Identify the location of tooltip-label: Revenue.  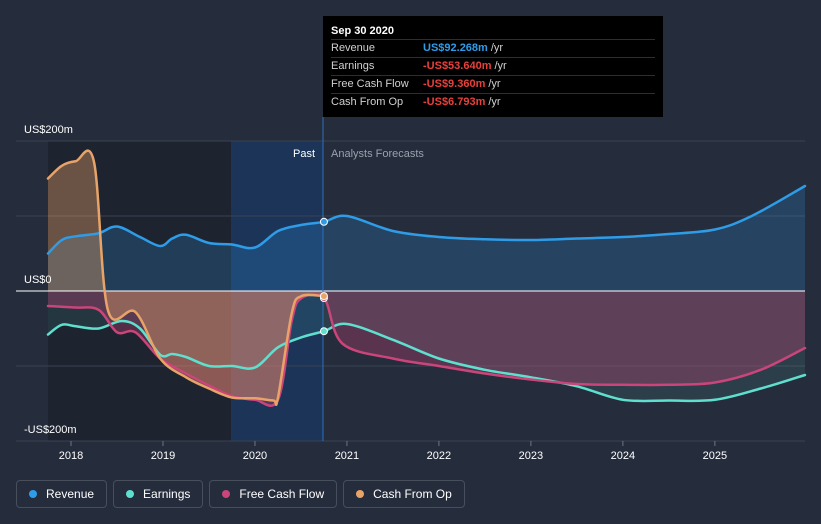
(353, 48).